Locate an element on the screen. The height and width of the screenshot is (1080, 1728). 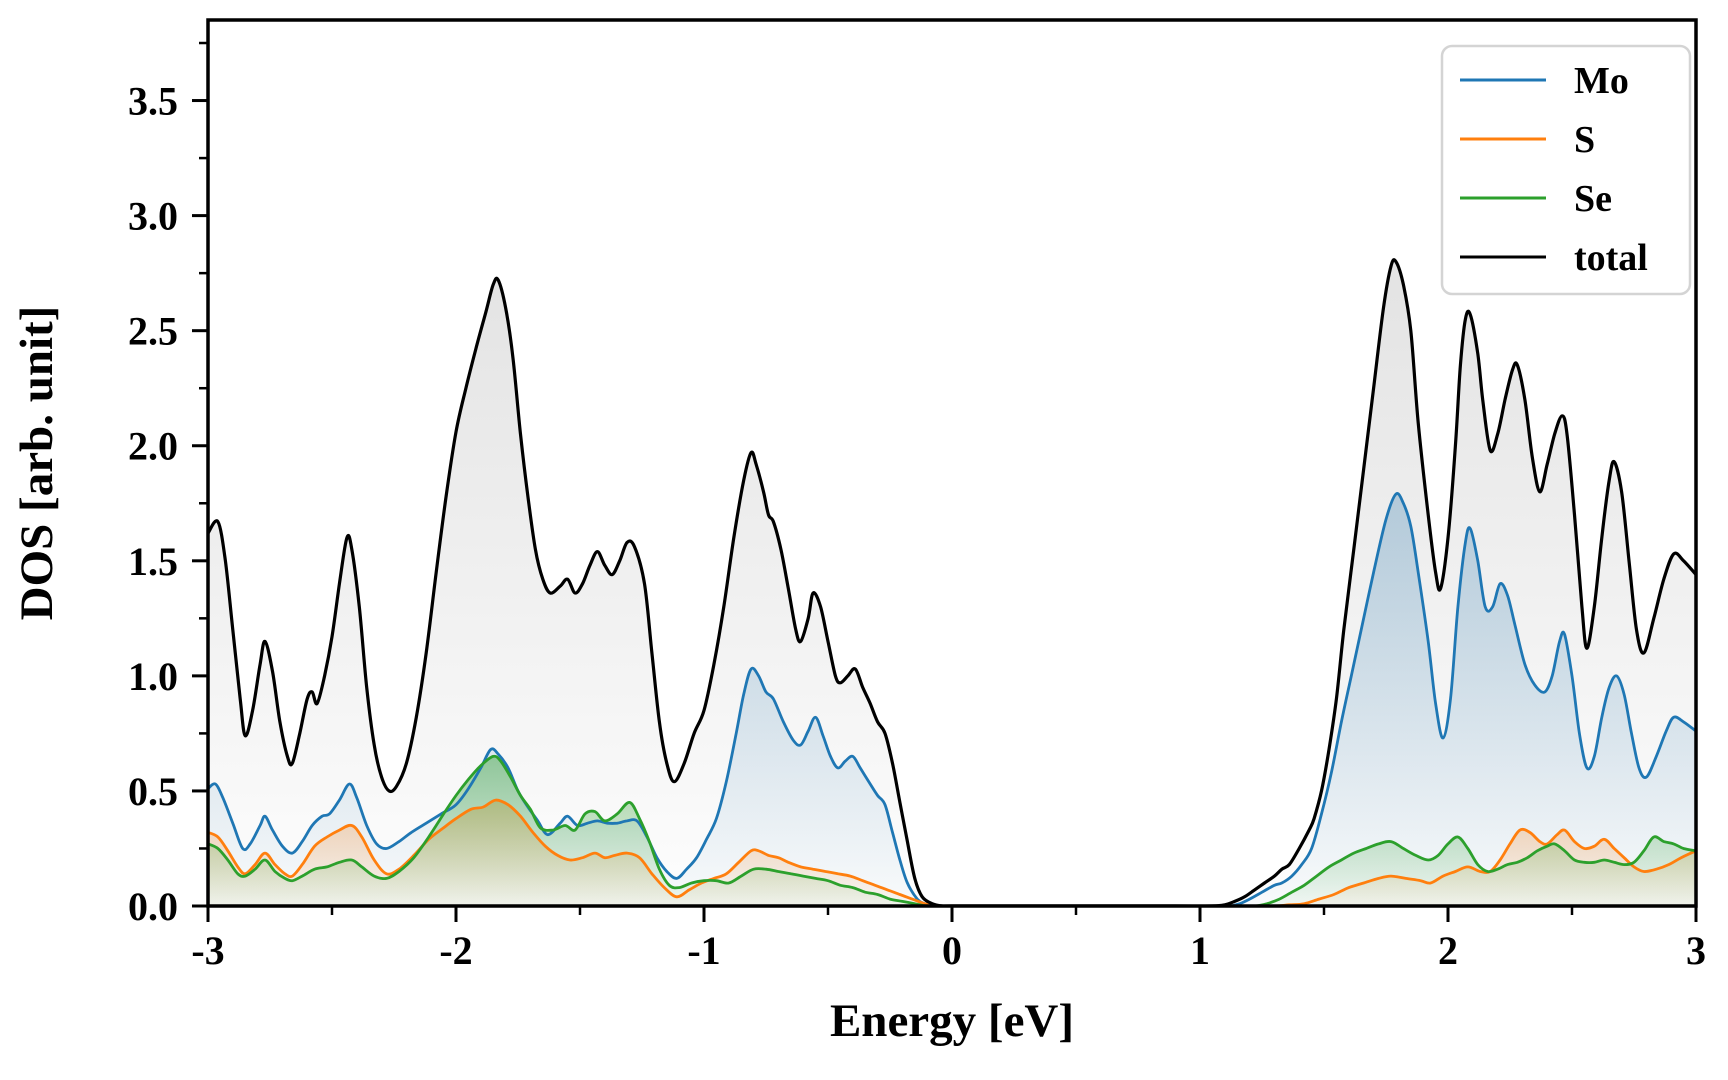
y-tick-label: 1.0 is located at coordinates (153, 676).